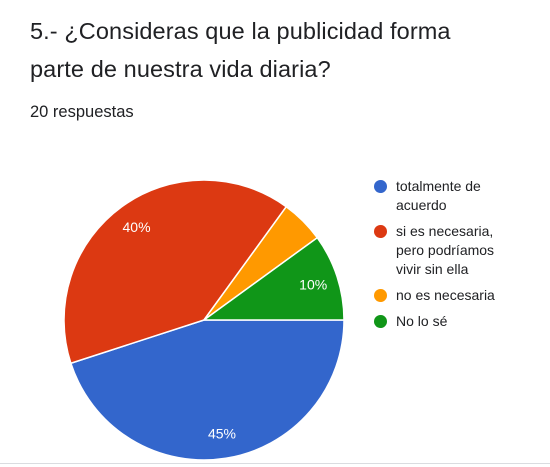 The image size is (550, 467). I want to click on pie-slice-label-1: 40%, so click(137, 227).